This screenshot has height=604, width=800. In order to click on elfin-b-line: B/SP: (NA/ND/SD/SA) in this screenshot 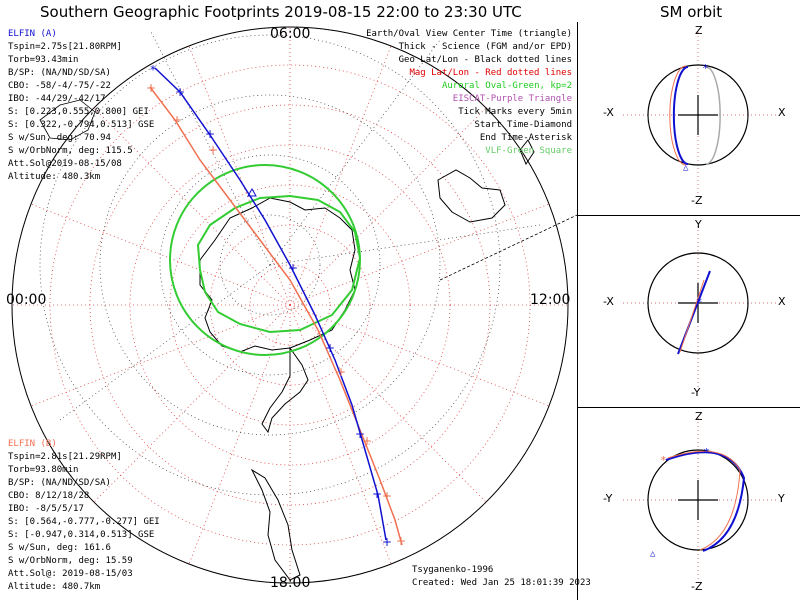, I will do `click(59, 483)`.